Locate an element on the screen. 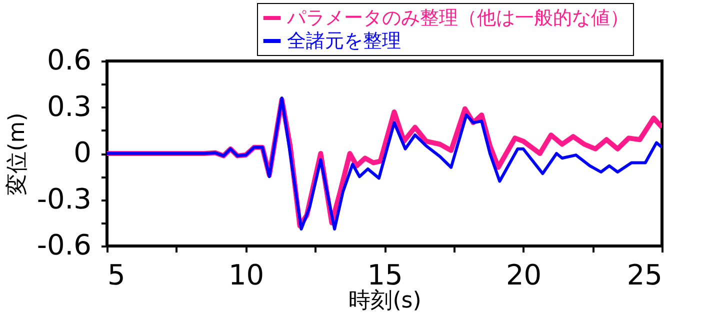 The height and width of the screenshot is (330, 721). y-tick-label: -0.3 is located at coordinates (64, 199).